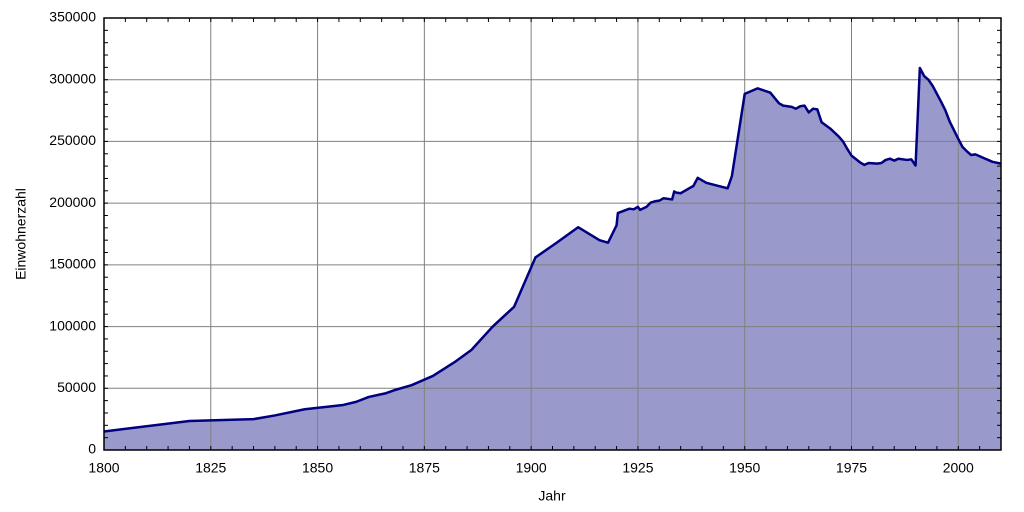 The height and width of the screenshot is (512, 1024). I want to click on x-tick-label: 1850, so click(317, 468).